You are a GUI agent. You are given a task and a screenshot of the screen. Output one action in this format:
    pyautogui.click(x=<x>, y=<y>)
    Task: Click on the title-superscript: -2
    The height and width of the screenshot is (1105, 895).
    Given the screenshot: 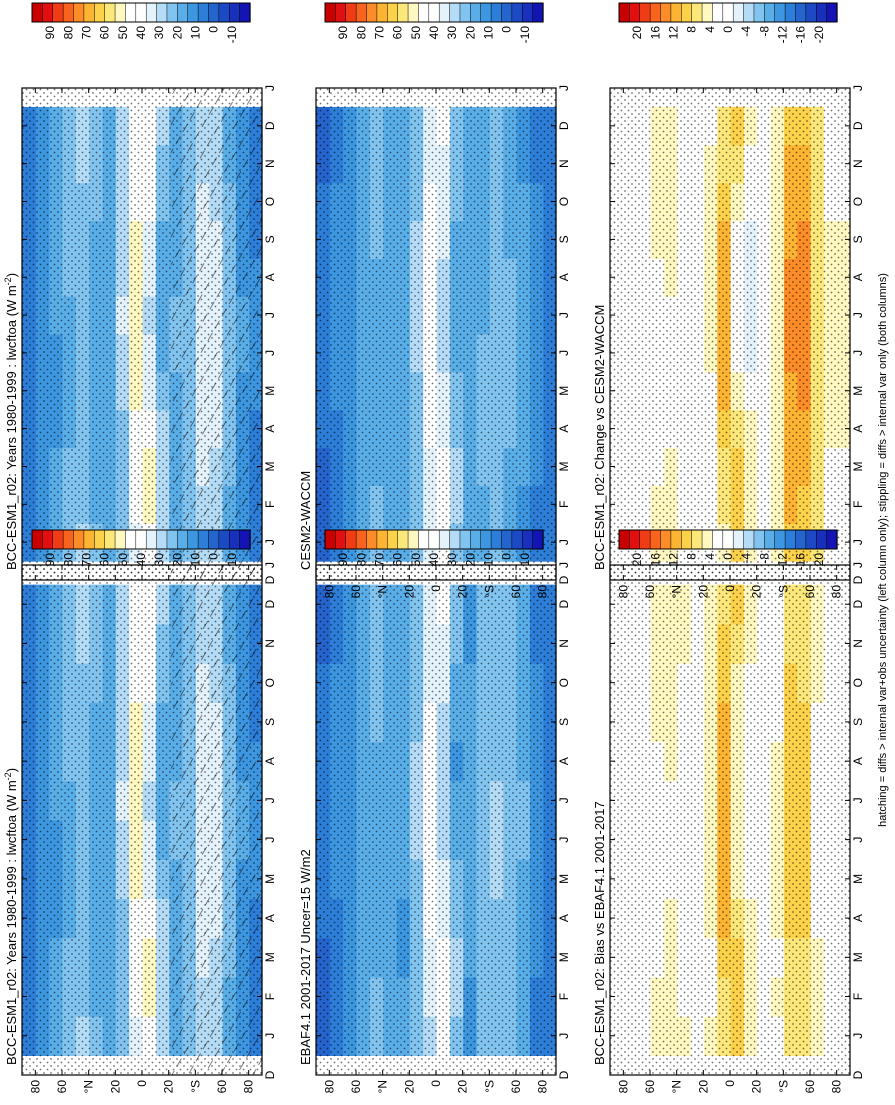 What is the action you would take?
    pyautogui.click(x=8, y=776)
    